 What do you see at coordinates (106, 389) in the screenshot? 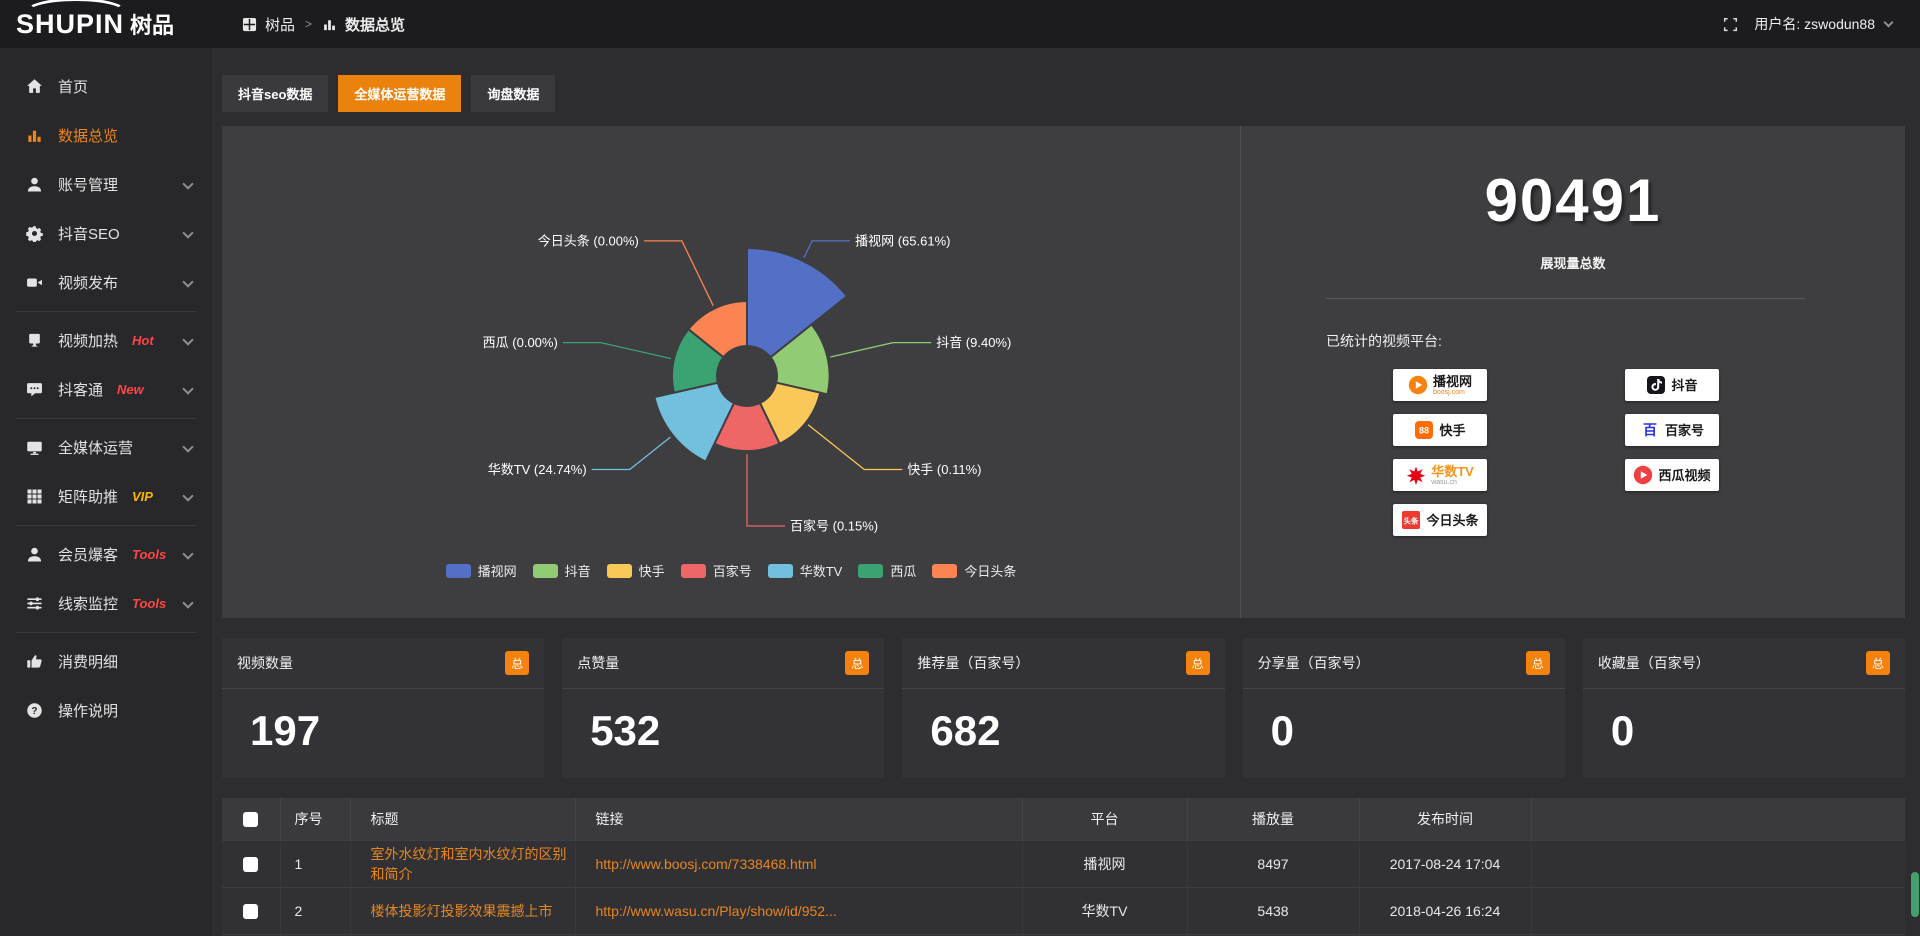
I see `sidebar-item-douketong: 抖客通 New` at bounding box center [106, 389].